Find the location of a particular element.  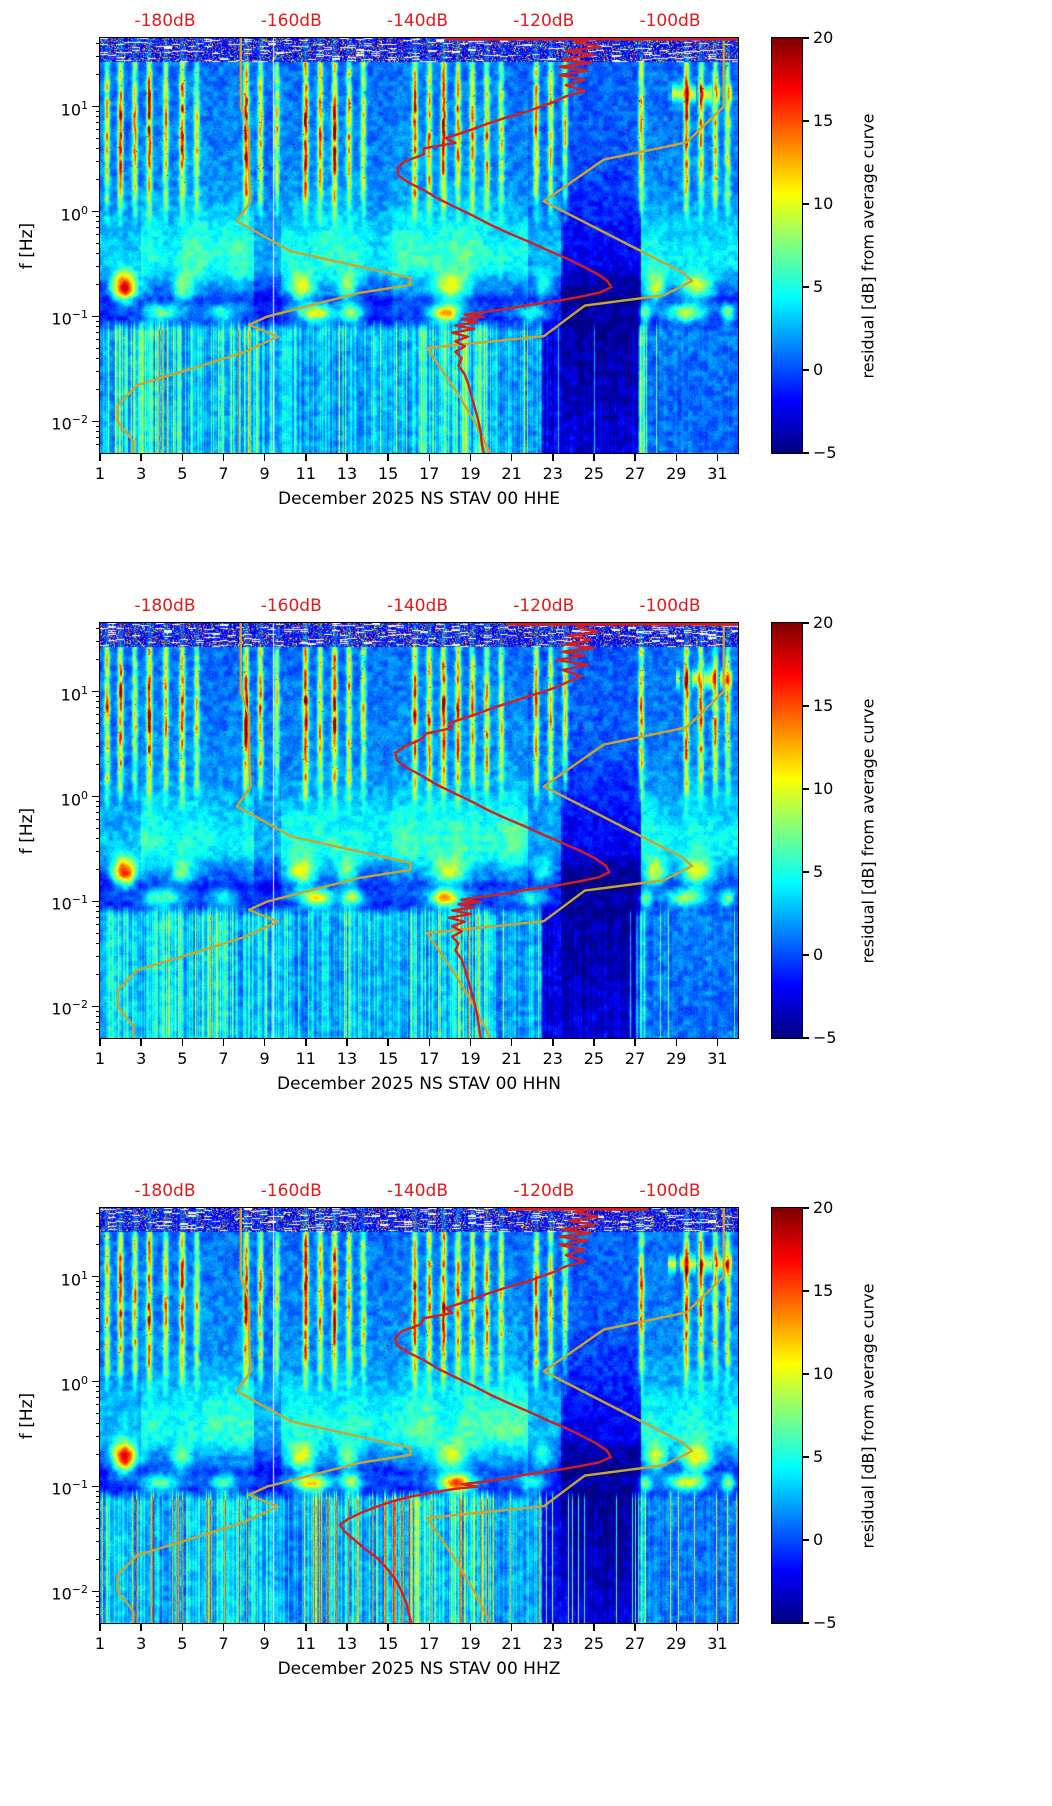

y-axis-label: f [Hz] is located at coordinates (27, 1415).